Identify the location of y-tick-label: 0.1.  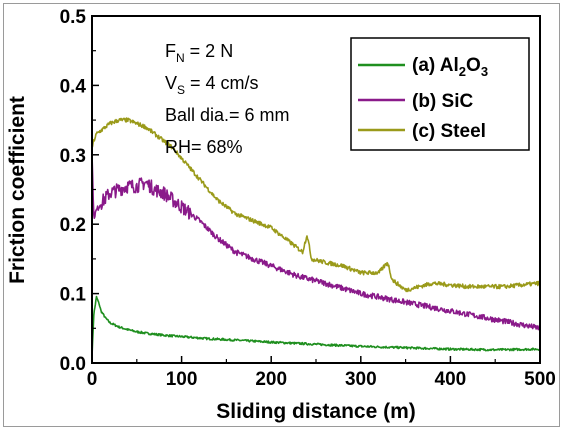
(73, 295).